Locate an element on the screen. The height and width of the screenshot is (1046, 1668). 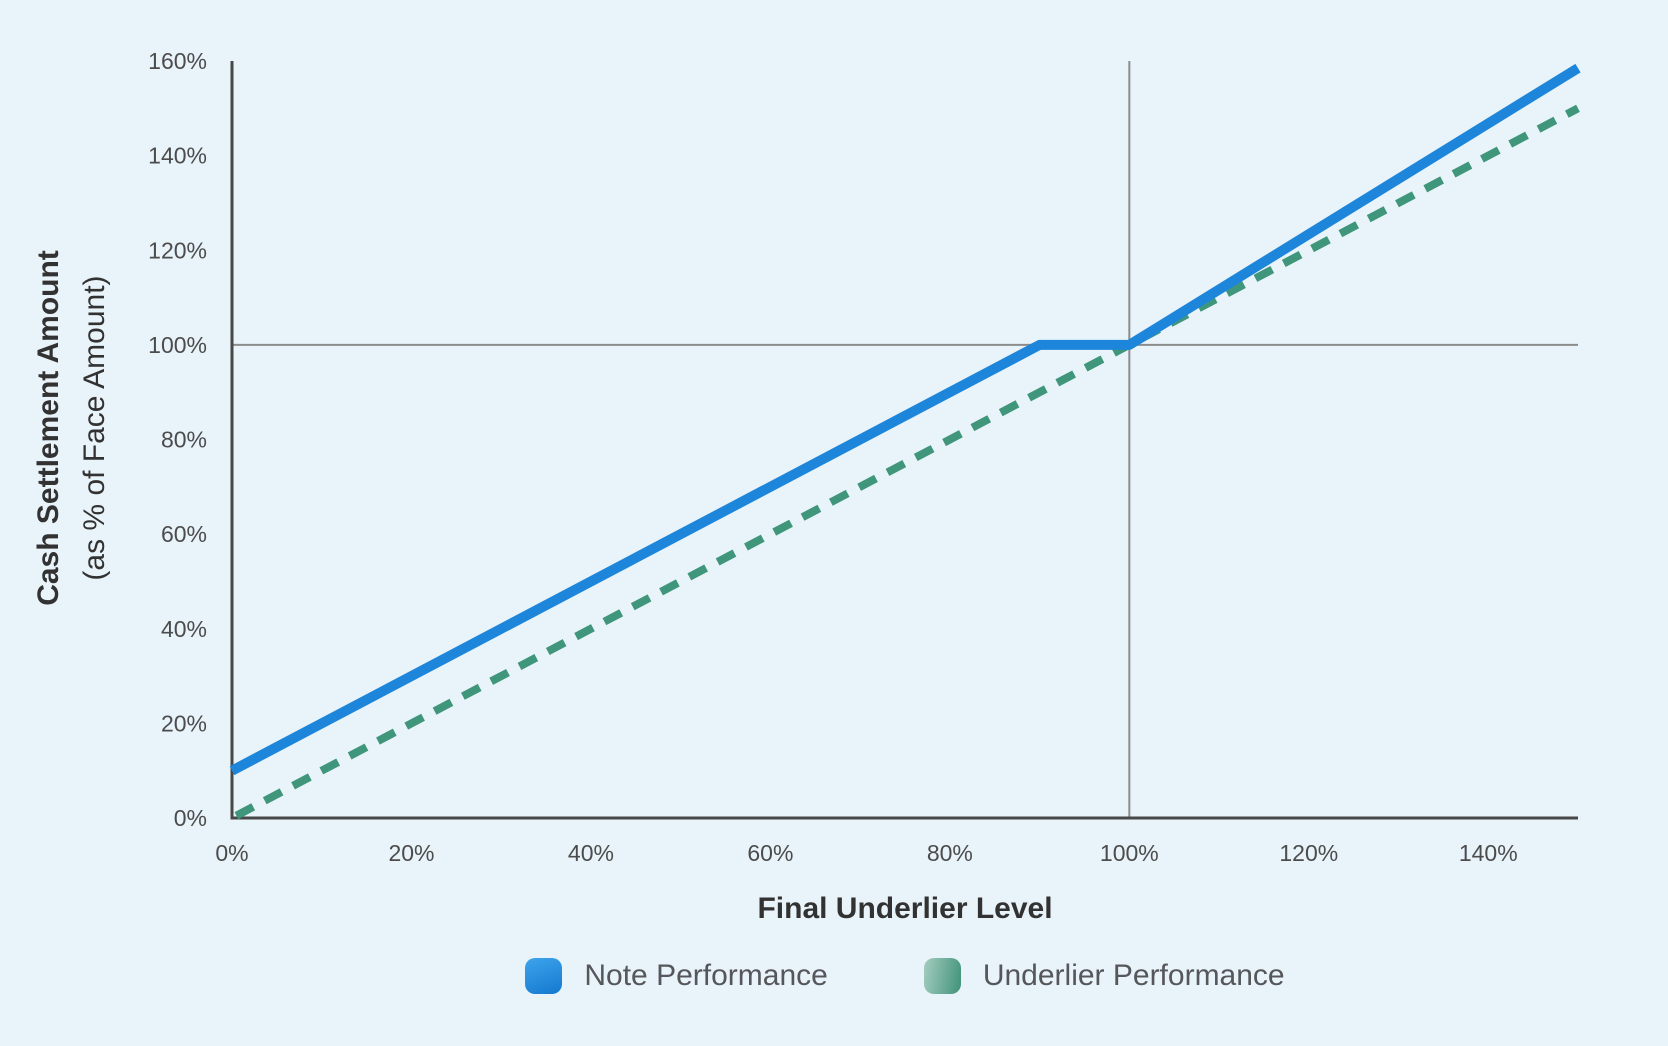
y-tick-label: 20% is located at coordinates (184, 723).